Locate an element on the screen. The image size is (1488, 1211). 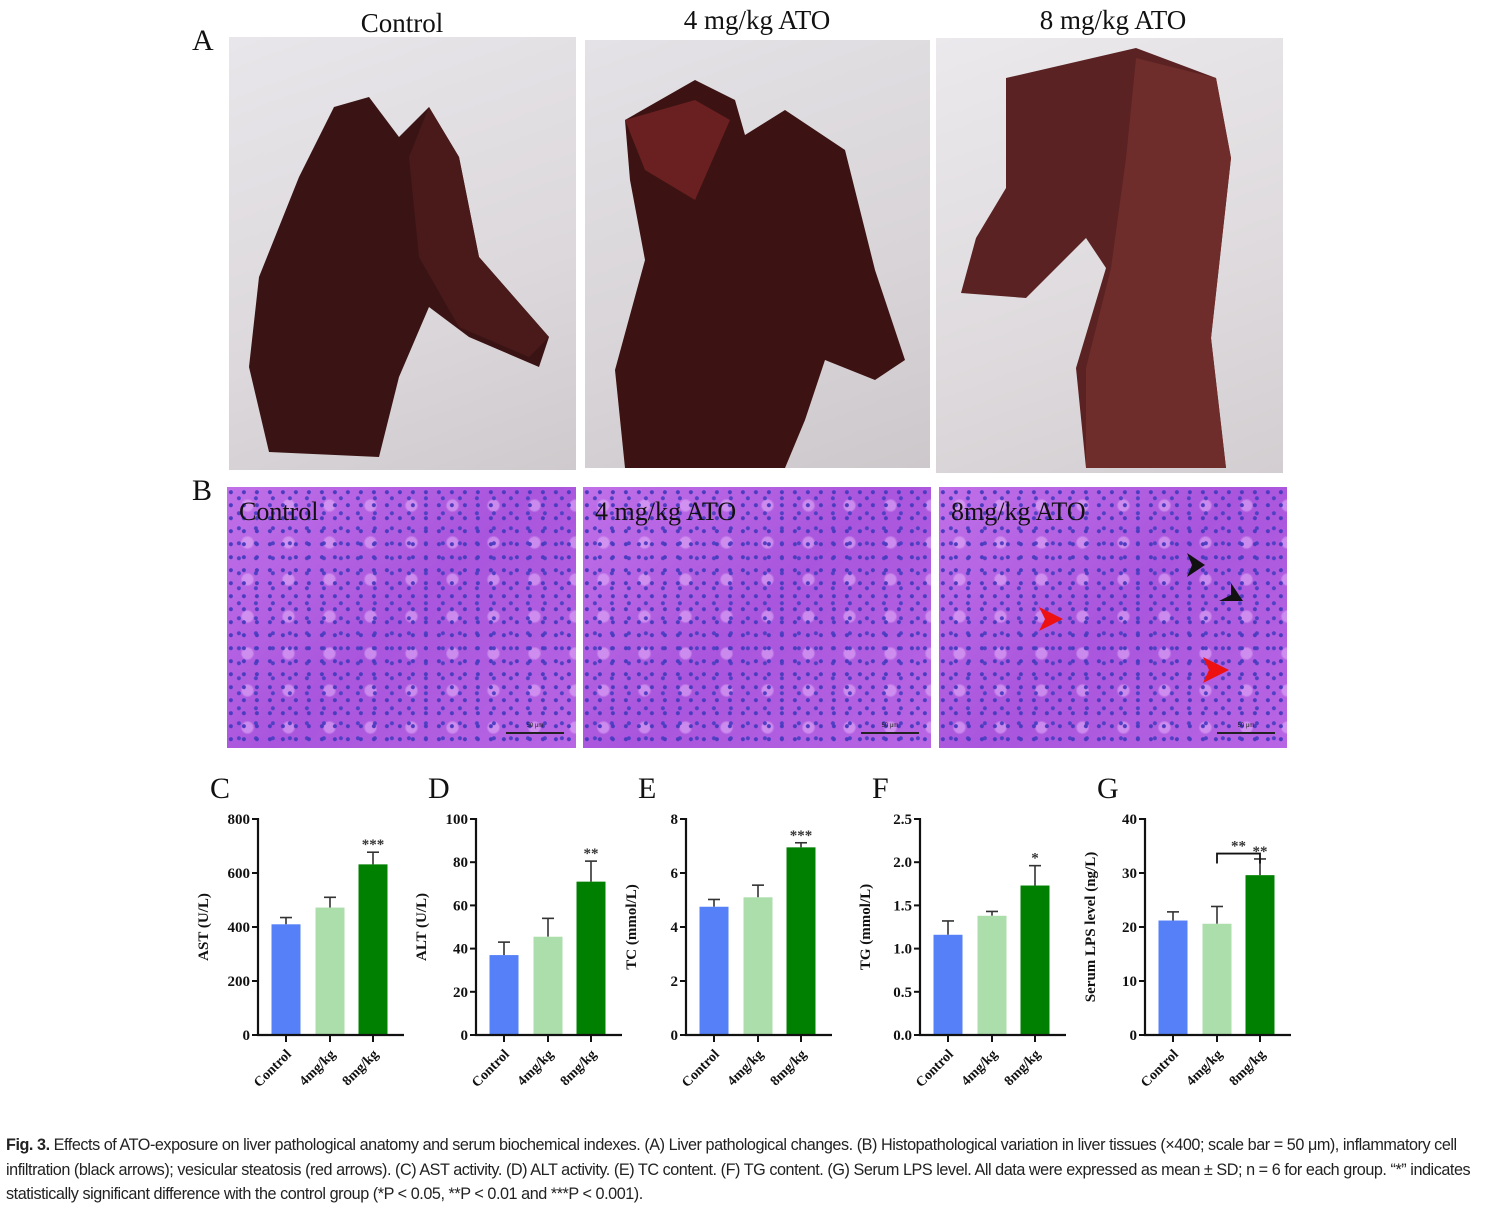
y-axis-label: ALT (U/L) is located at coordinates (422, 927).